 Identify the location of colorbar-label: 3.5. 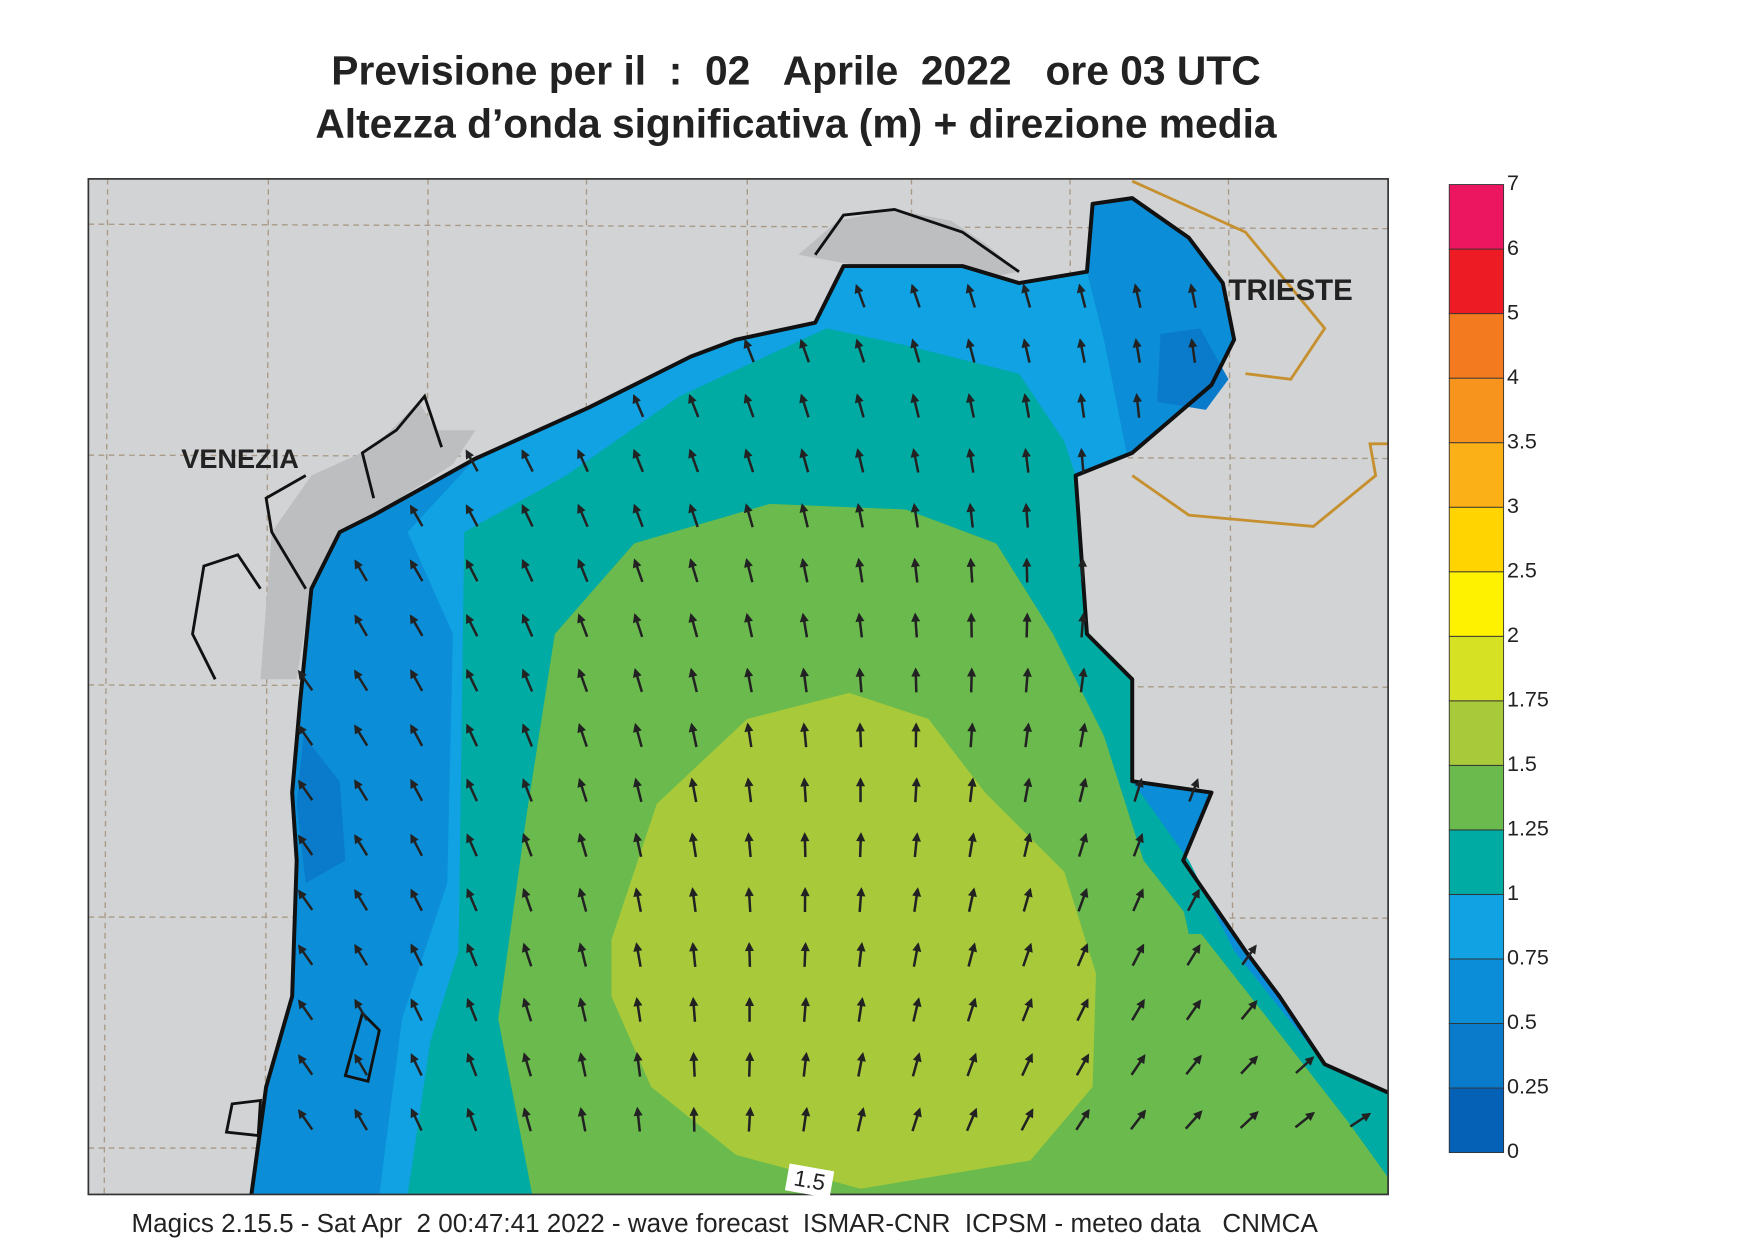
(1522, 441).